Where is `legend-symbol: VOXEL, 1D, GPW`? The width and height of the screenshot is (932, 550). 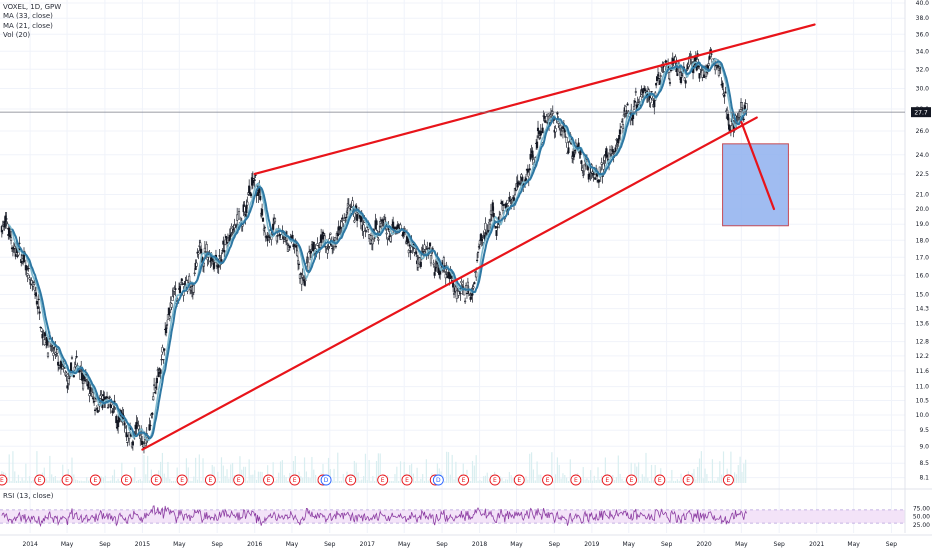
legend-symbol: VOXEL, 1D, GPW is located at coordinates (32, 7).